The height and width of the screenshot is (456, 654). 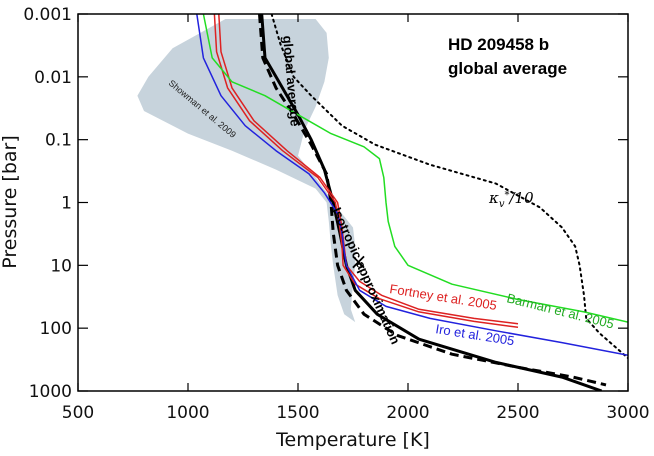 I want to click on marker-x: ×, so click(x=358, y=262).